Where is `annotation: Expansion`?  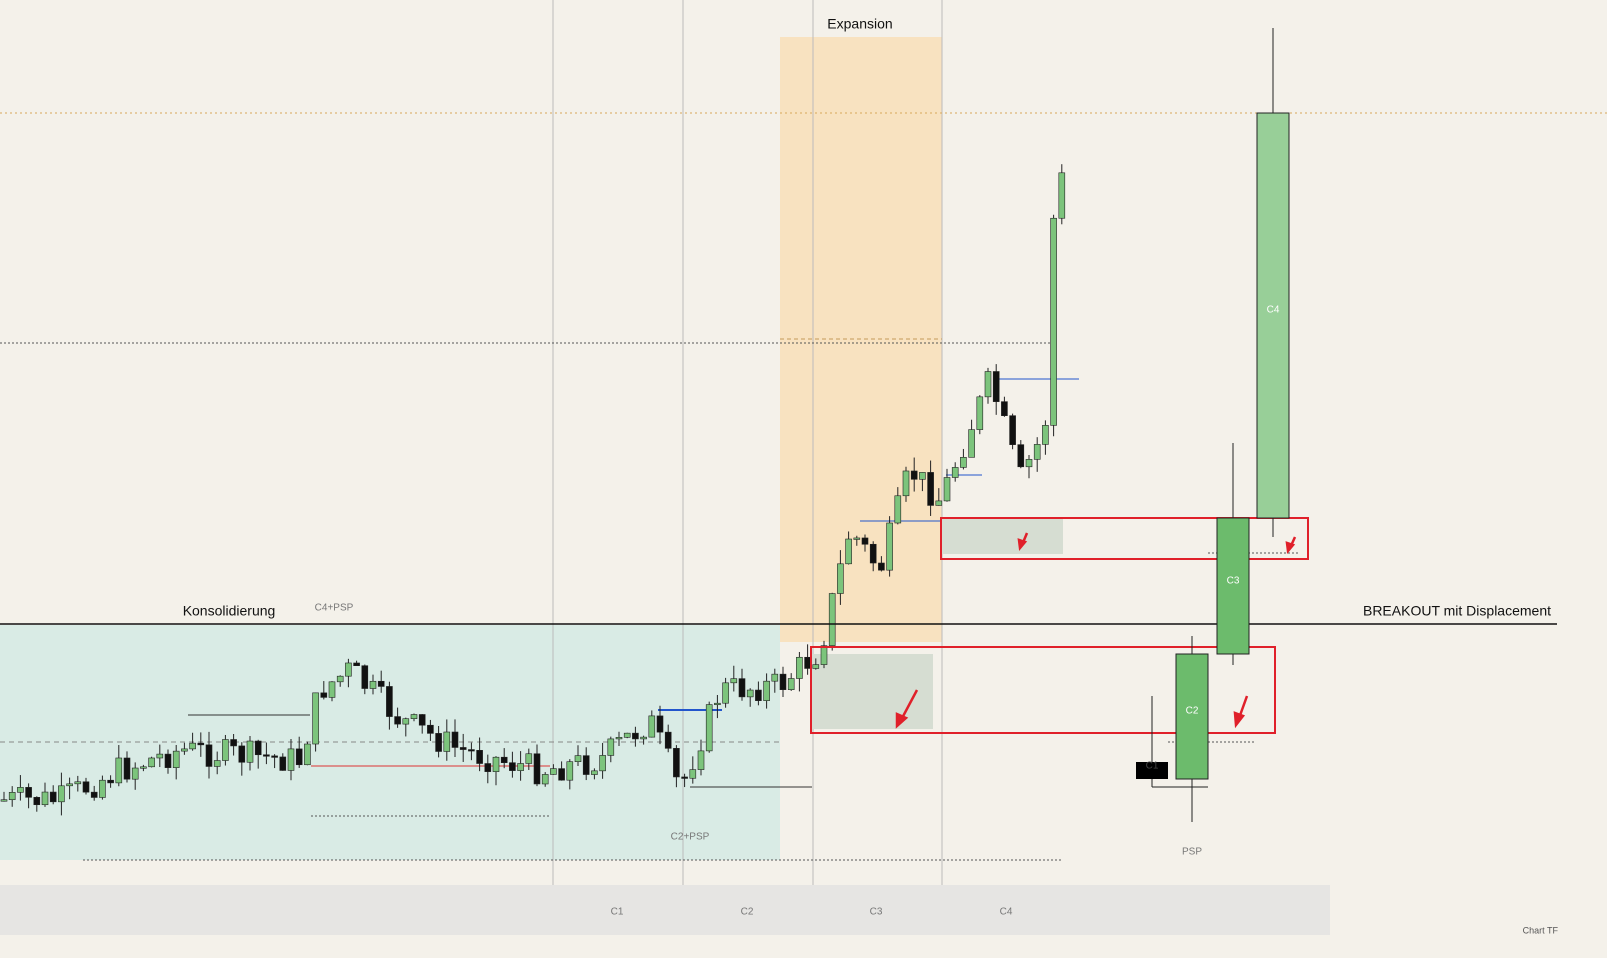
annotation: Expansion is located at coordinates (859, 24).